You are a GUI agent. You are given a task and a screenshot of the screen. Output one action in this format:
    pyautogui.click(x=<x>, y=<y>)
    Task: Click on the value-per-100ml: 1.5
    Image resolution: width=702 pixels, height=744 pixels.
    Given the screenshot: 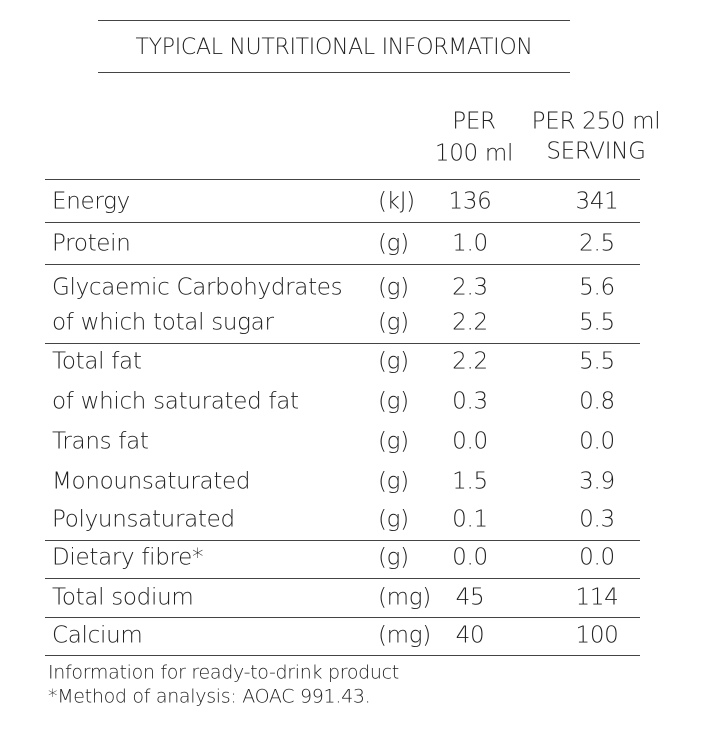 What is the action you would take?
    pyautogui.click(x=470, y=481)
    